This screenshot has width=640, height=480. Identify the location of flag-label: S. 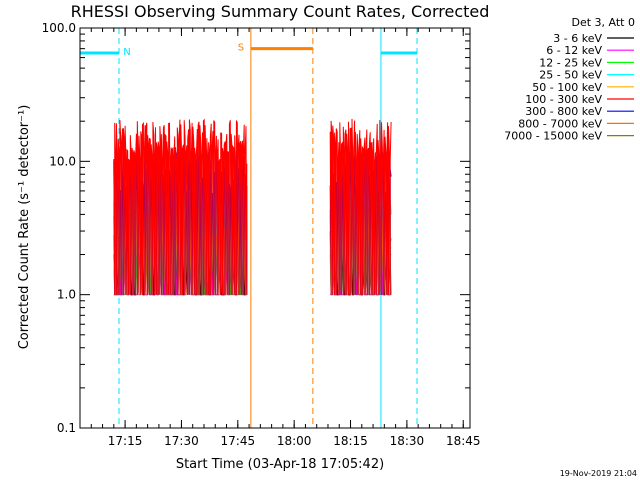
(241, 48).